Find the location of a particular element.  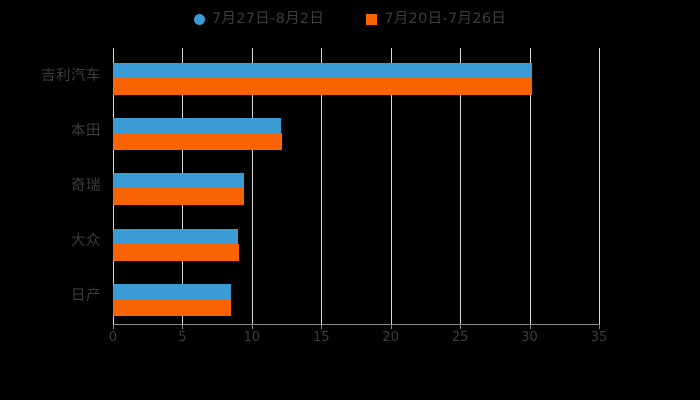

y-axis-category-label: 日产 is located at coordinates (86, 296).